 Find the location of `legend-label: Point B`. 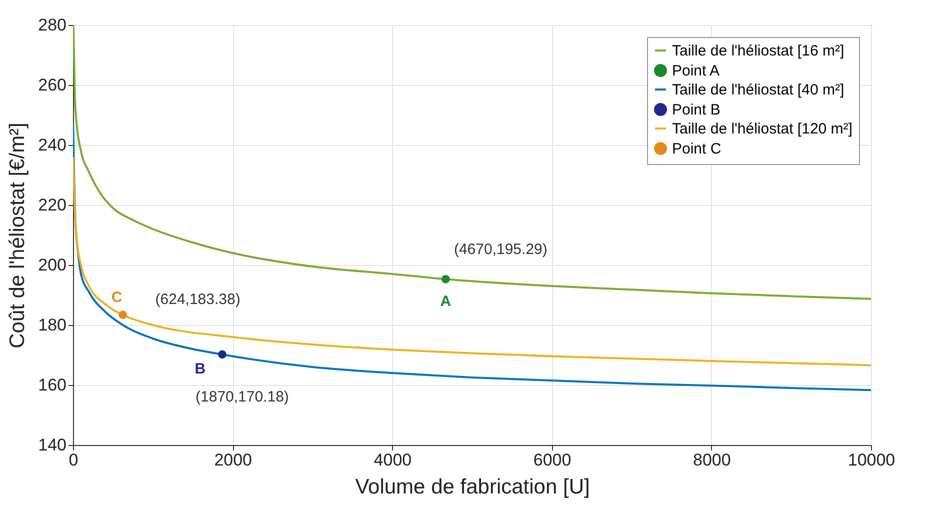

legend-label: Point B is located at coordinates (696, 110).